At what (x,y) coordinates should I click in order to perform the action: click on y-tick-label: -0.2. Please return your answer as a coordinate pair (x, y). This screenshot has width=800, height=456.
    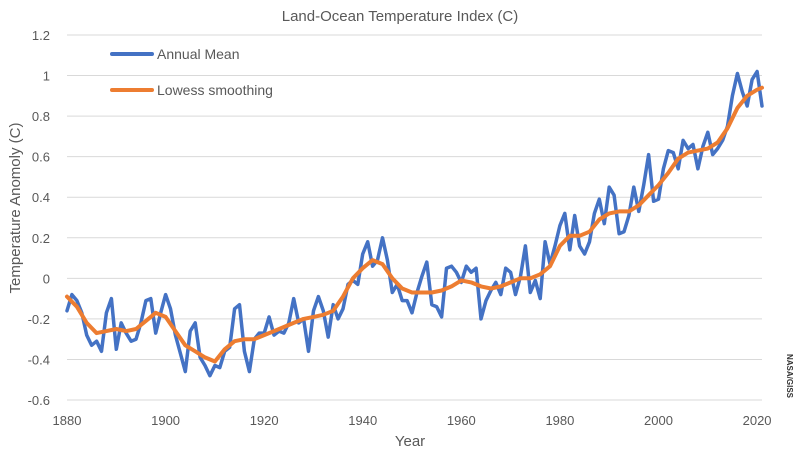
    Looking at the image, I should click on (39, 319).